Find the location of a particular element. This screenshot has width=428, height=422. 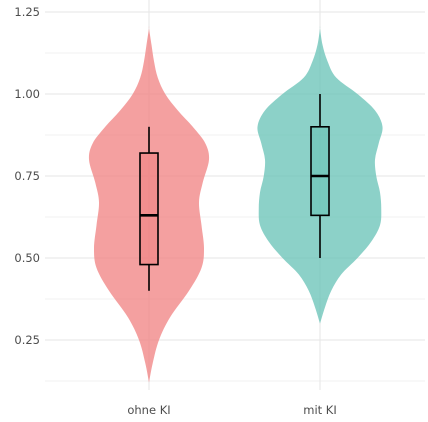

x-axis-tick-labels: ohne KI mit KI is located at coordinates (231, 410).